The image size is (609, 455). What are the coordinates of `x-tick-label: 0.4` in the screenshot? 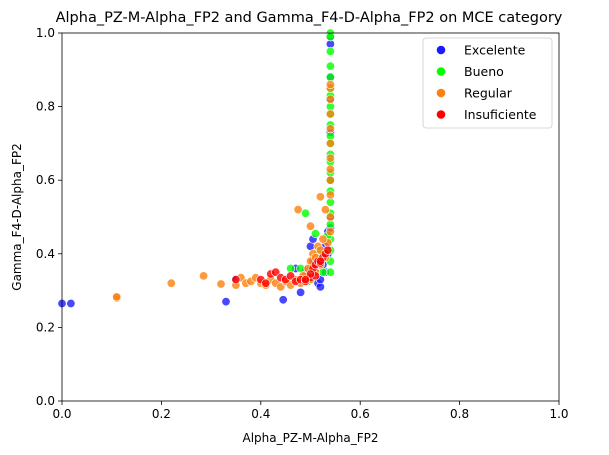 It's located at (260, 414).